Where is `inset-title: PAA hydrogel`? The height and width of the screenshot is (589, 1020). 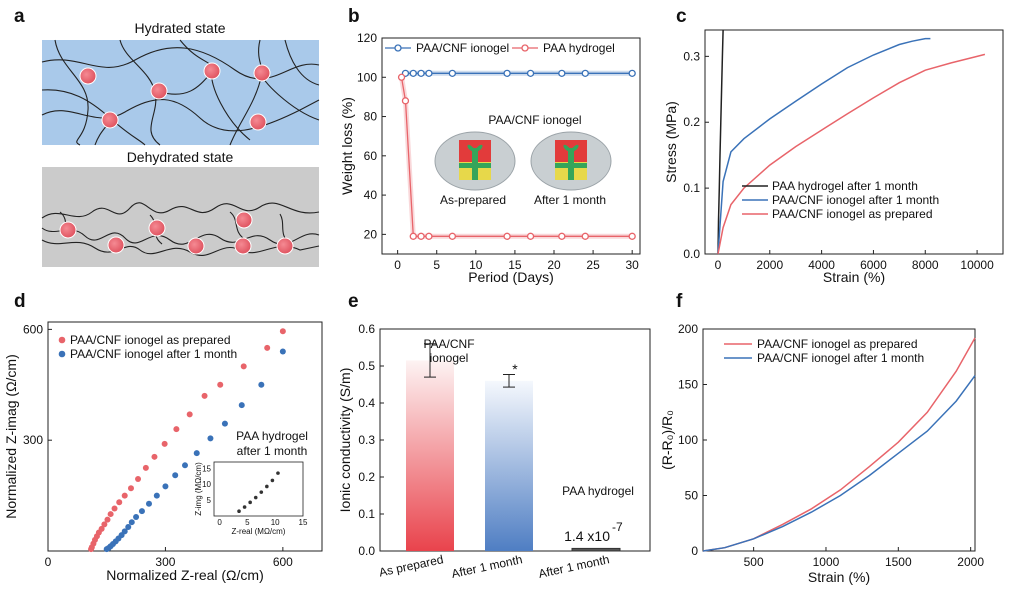
inset-title: PAA hydrogel is located at coordinates (272, 436).